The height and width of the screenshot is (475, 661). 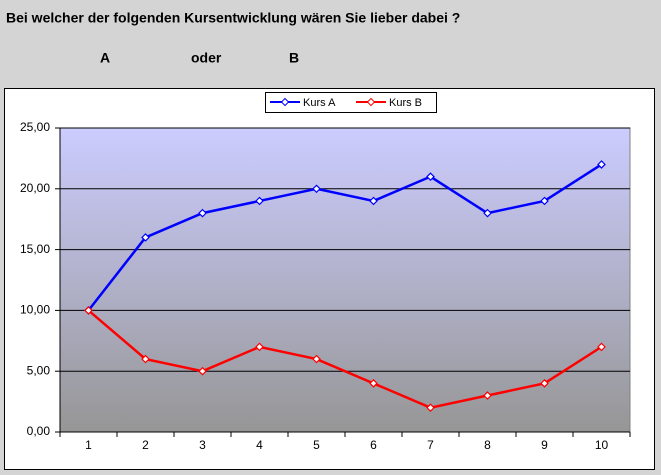 I want to click on y-tick-label: 15,00, so click(x=35, y=249).